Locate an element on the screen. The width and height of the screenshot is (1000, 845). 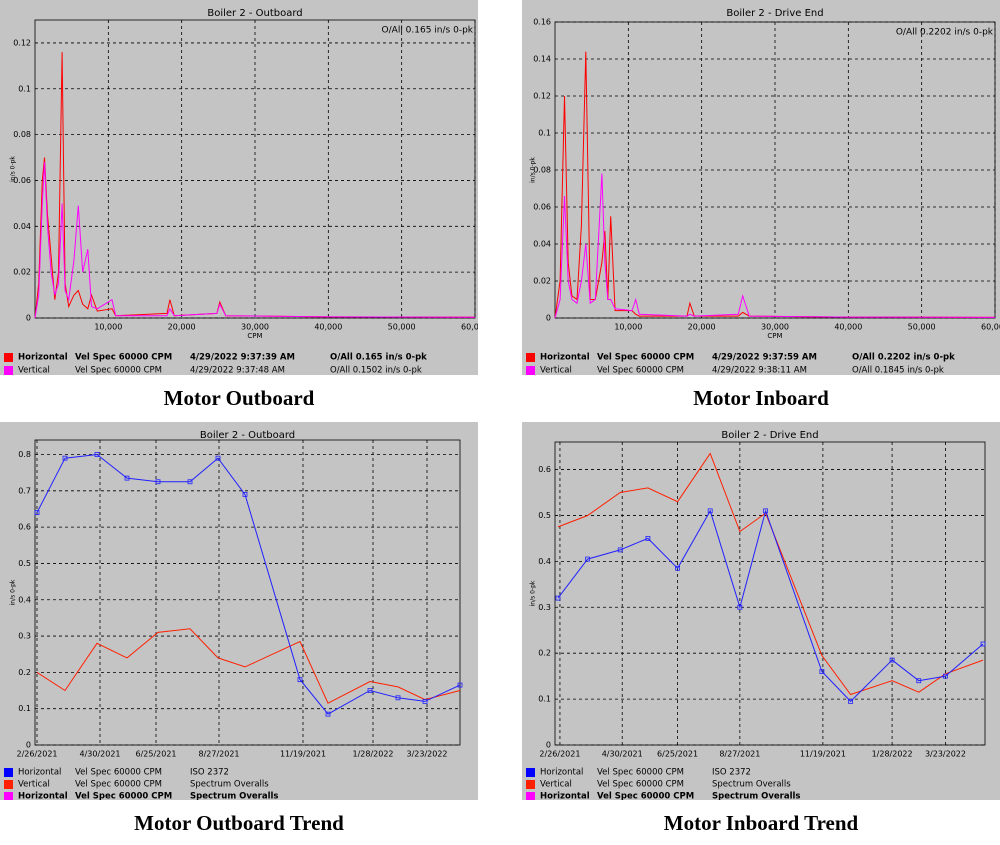
legend-text: O/All 0.2202 in/s 0-pk is located at coordinates (903, 358).